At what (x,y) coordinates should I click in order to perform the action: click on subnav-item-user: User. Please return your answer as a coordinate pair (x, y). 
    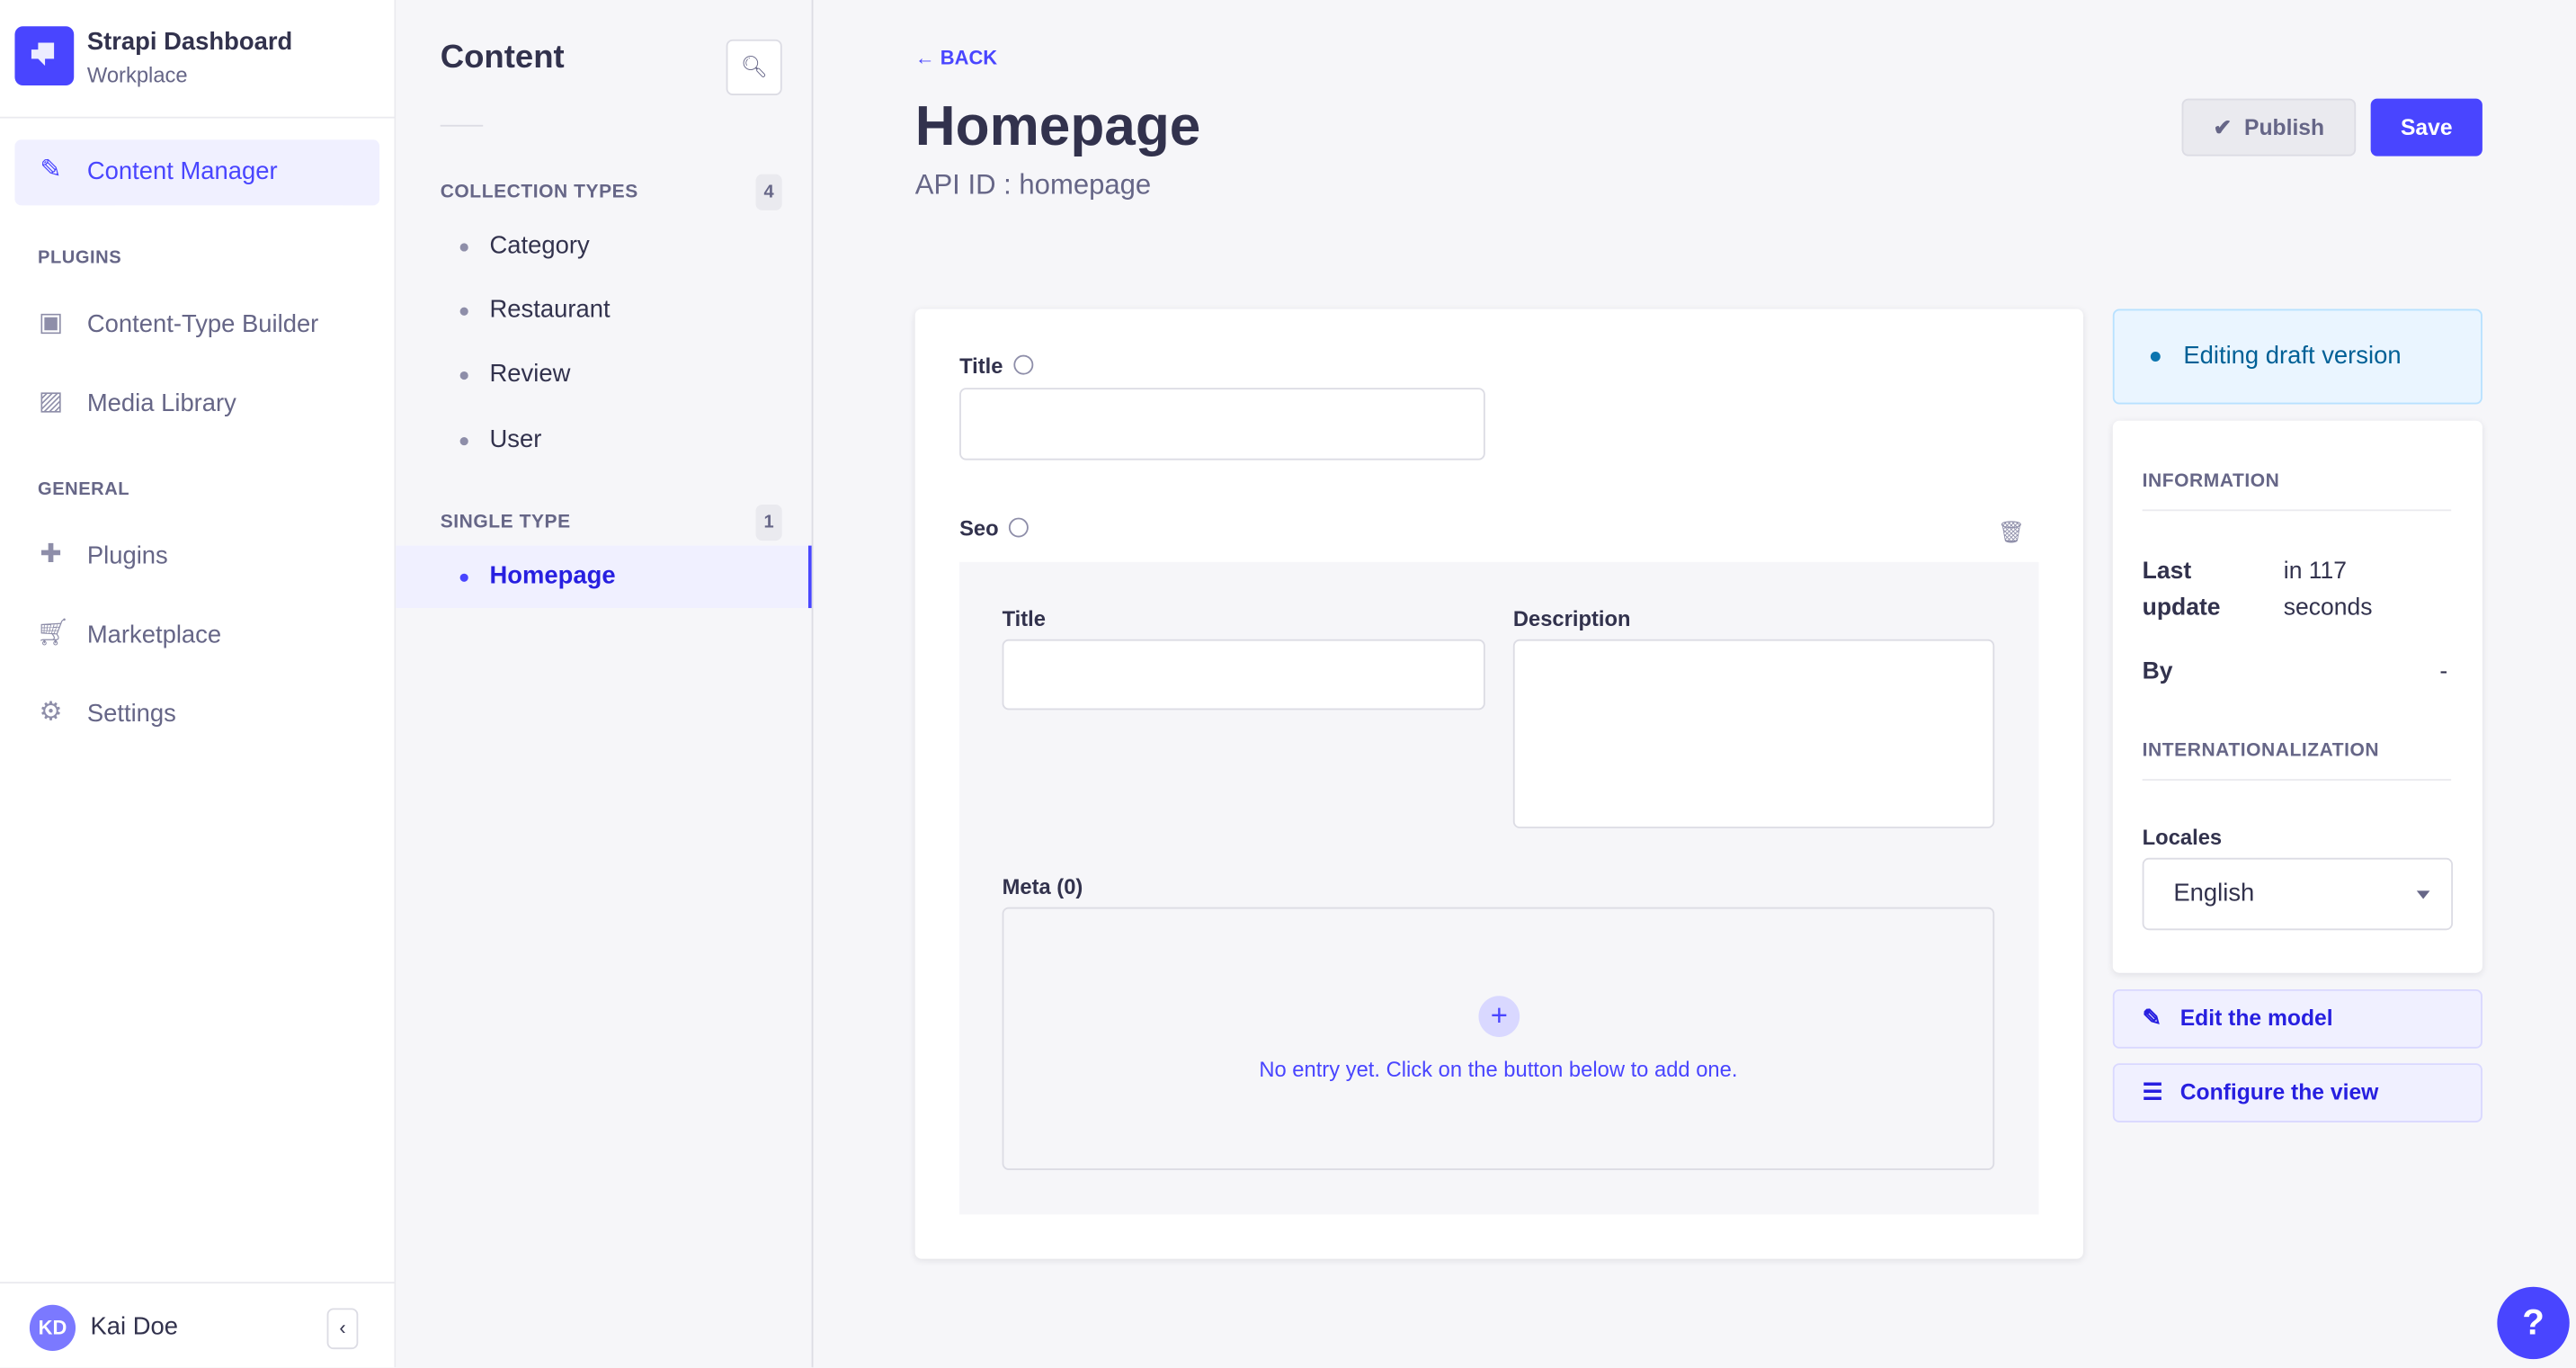
    Looking at the image, I should click on (515, 440).